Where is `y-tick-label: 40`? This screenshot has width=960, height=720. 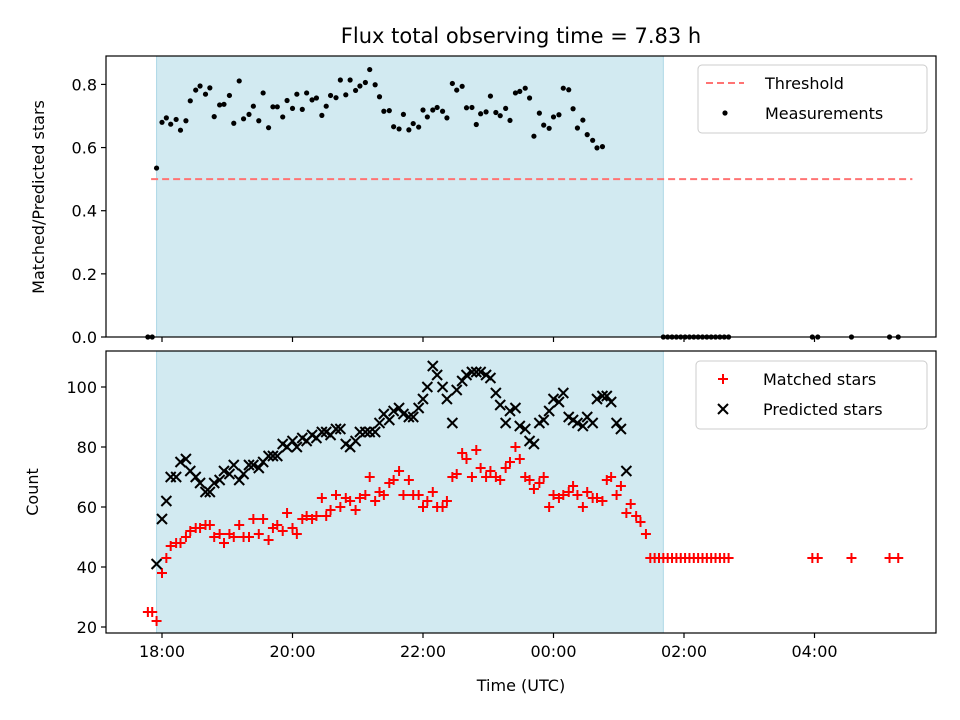 y-tick-label: 40 is located at coordinates (87, 567).